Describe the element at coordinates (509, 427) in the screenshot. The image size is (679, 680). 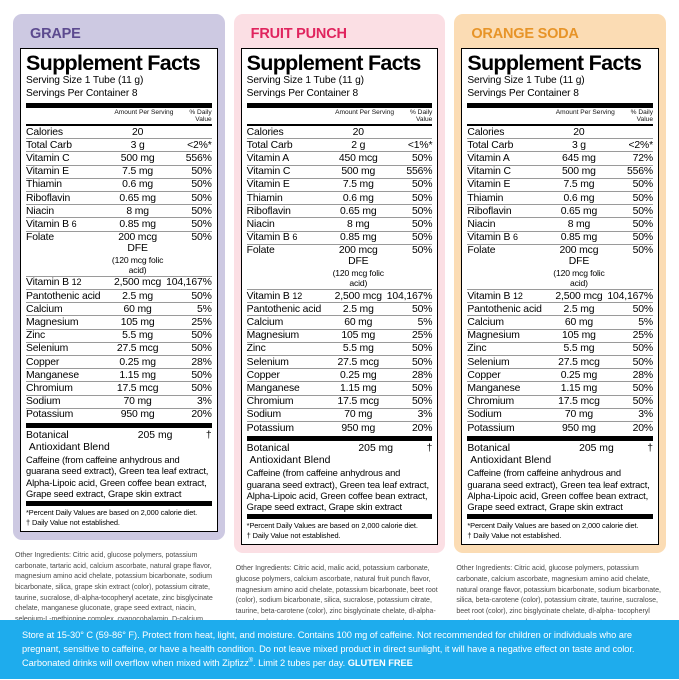
I see `nutrient-name: Potassium` at that location.